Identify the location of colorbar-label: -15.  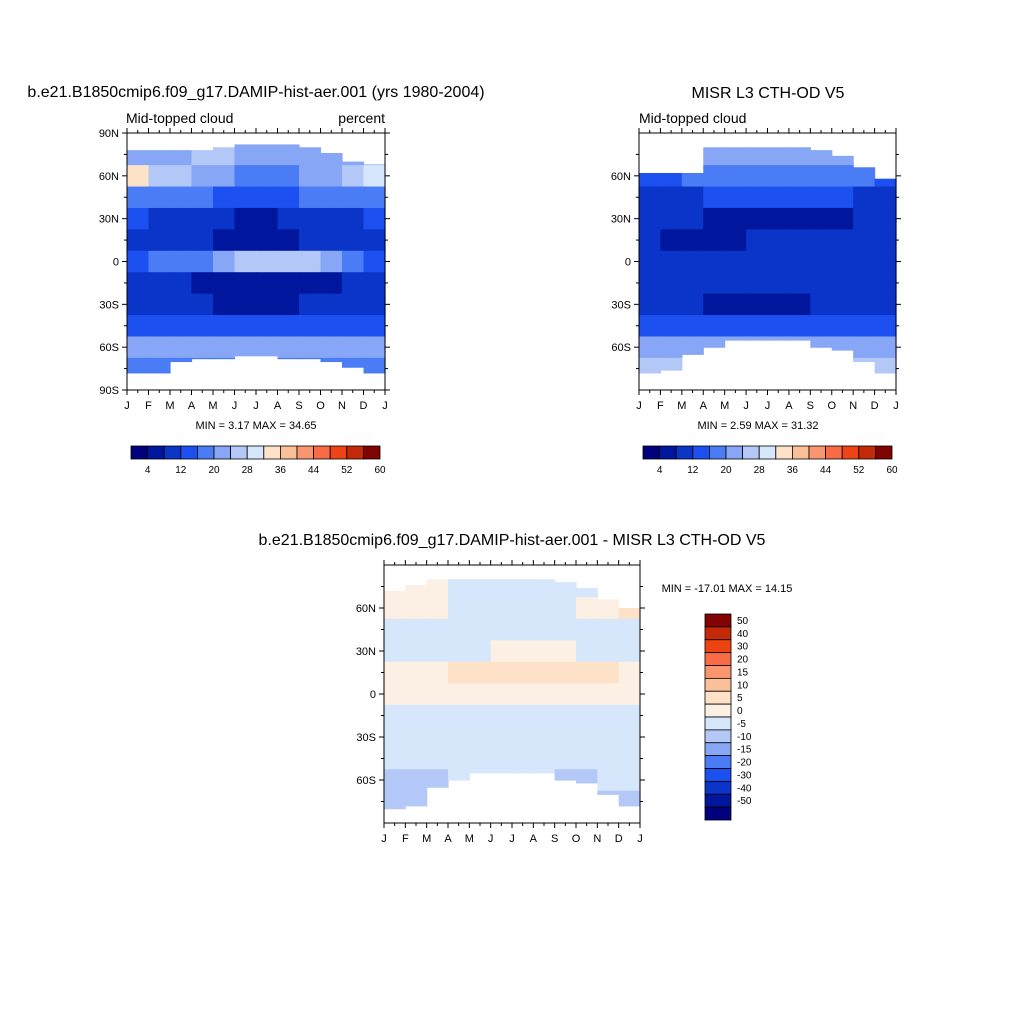
(744, 750).